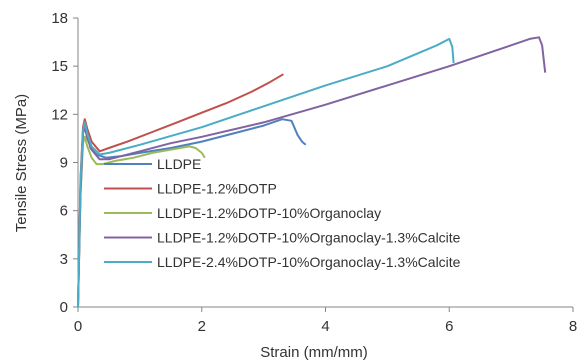 The height and width of the screenshot is (362, 578). Describe the element at coordinates (179, 164) in the screenshot. I see `legend-label-1: LLDPE` at that location.